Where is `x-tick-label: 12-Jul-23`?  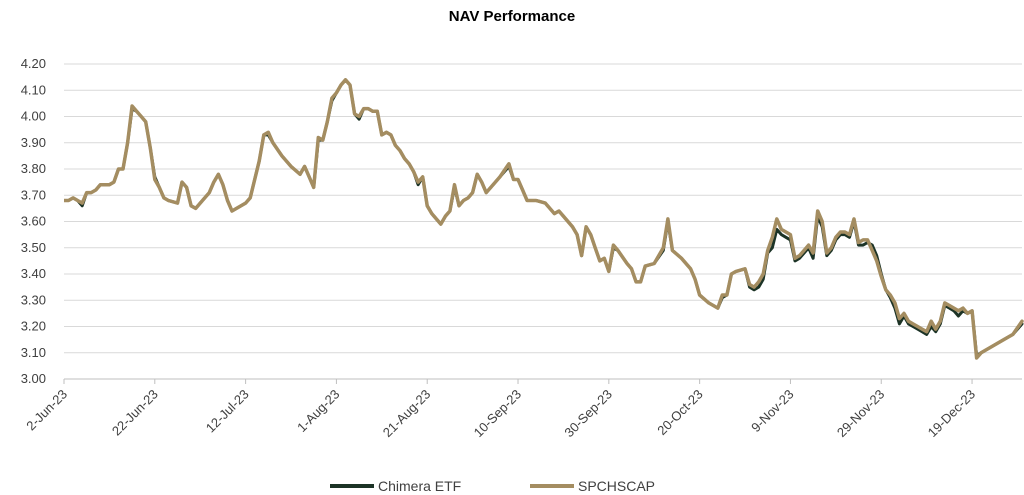
x-tick-label: 12-Jul-23 is located at coordinates (227, 411).